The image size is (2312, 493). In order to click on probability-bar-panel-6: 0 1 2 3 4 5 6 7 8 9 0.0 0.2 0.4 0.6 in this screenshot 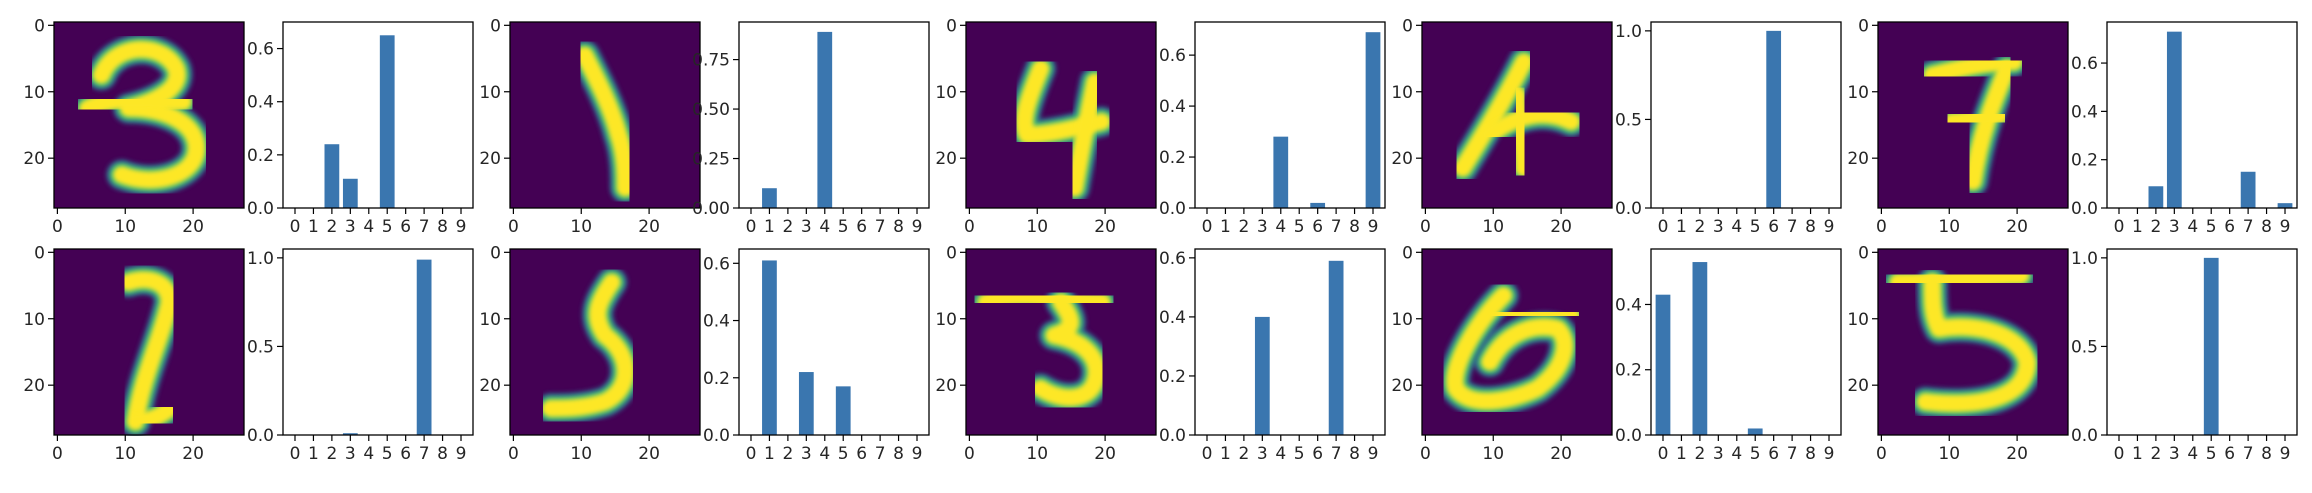, I will do `click(816, 356)`.